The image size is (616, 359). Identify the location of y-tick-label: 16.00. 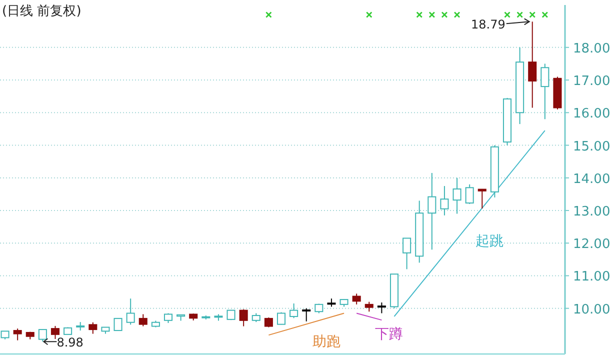
(591, 114).